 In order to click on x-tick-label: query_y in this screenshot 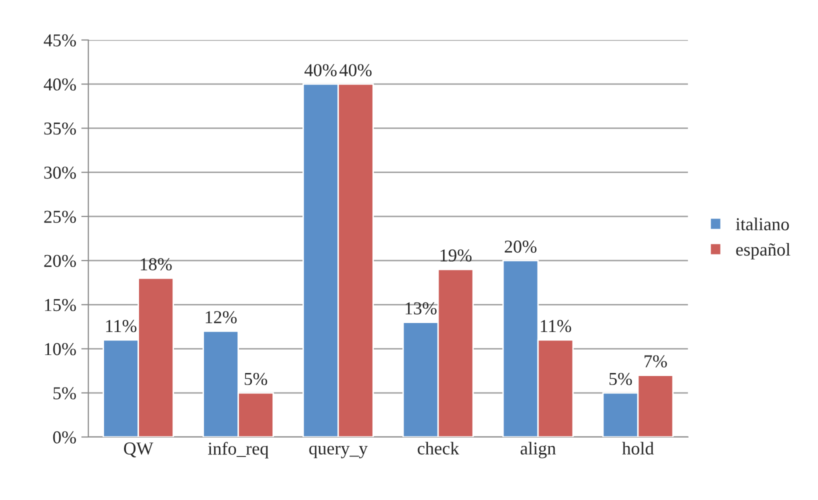, I will do `click(338, 452)`.